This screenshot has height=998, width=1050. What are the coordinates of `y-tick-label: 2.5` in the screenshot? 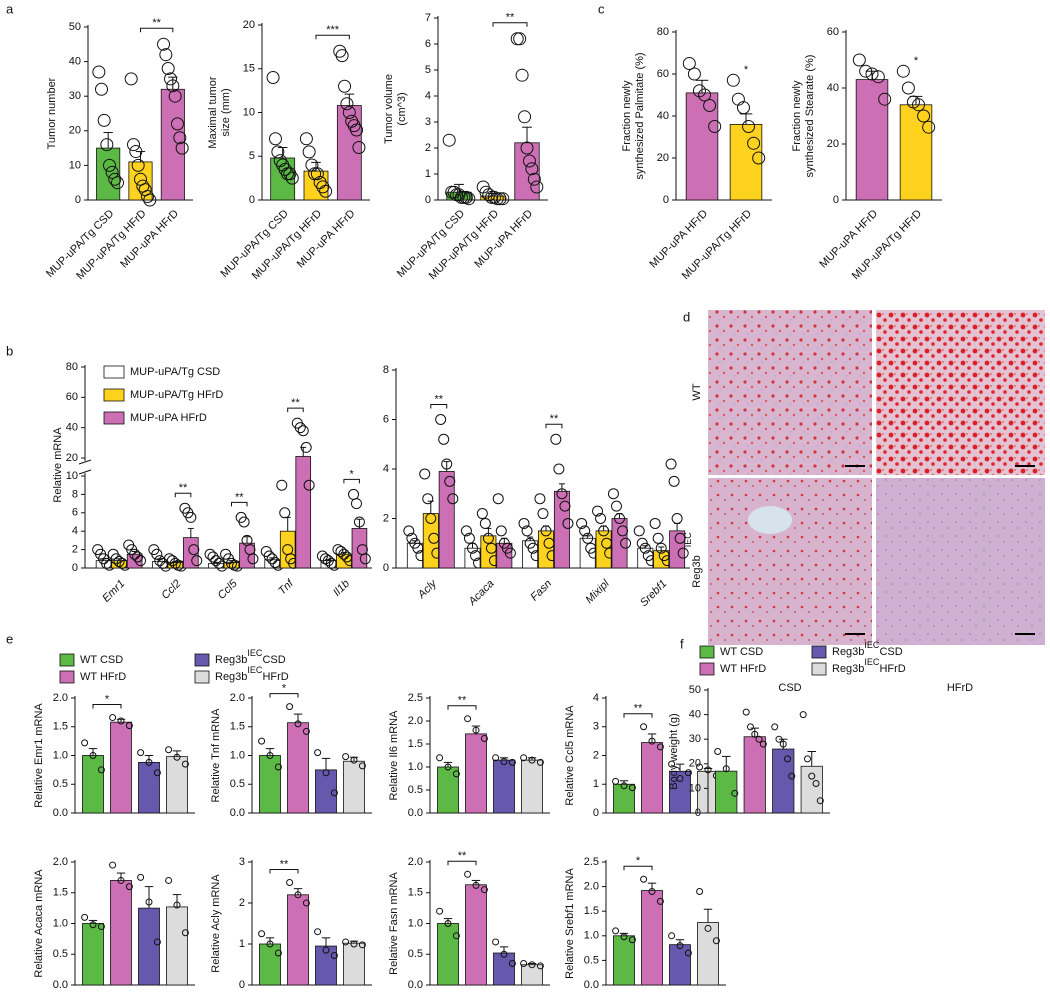 It's located at (415, 698).